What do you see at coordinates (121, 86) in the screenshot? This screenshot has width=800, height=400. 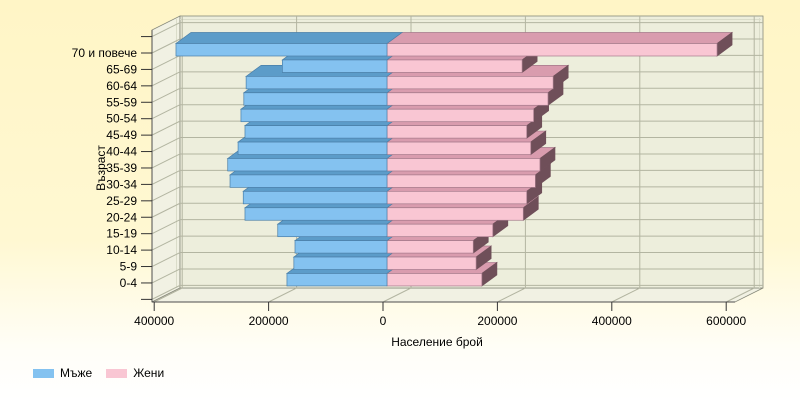 I see `y-tick-label: 60-64` at bounding box center [121, 86].